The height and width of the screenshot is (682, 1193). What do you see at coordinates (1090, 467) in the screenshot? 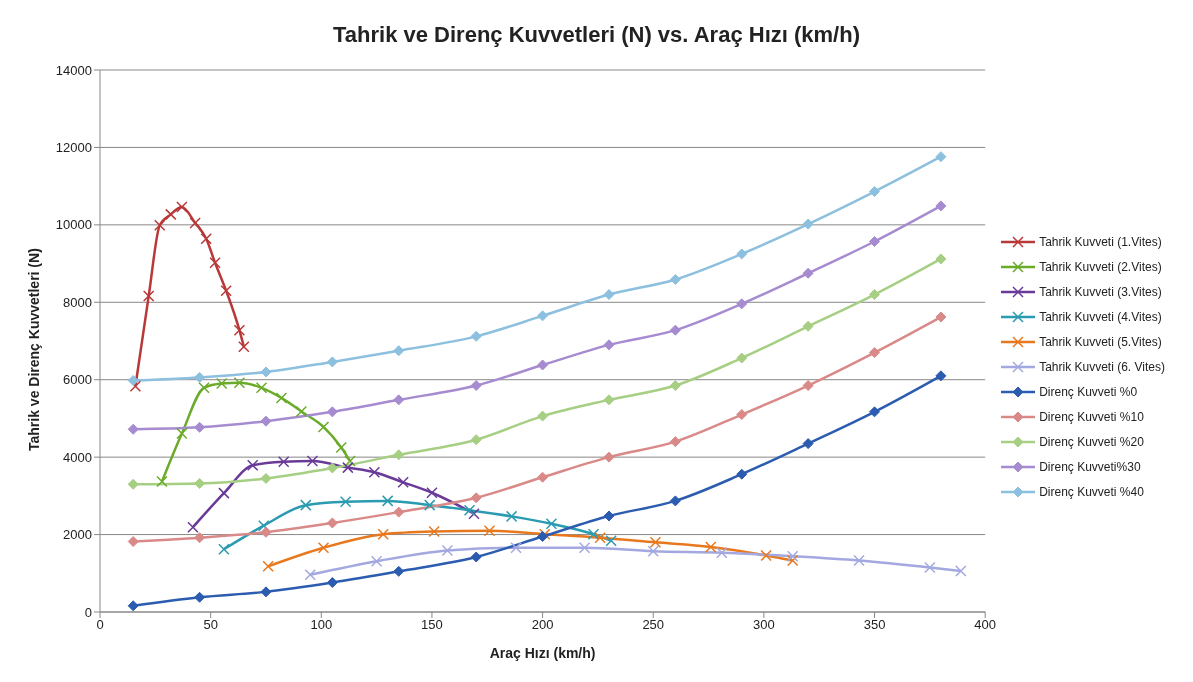
I see `legend-label: Direnç Kuvveti%30` at bounding box center [1090, 467].